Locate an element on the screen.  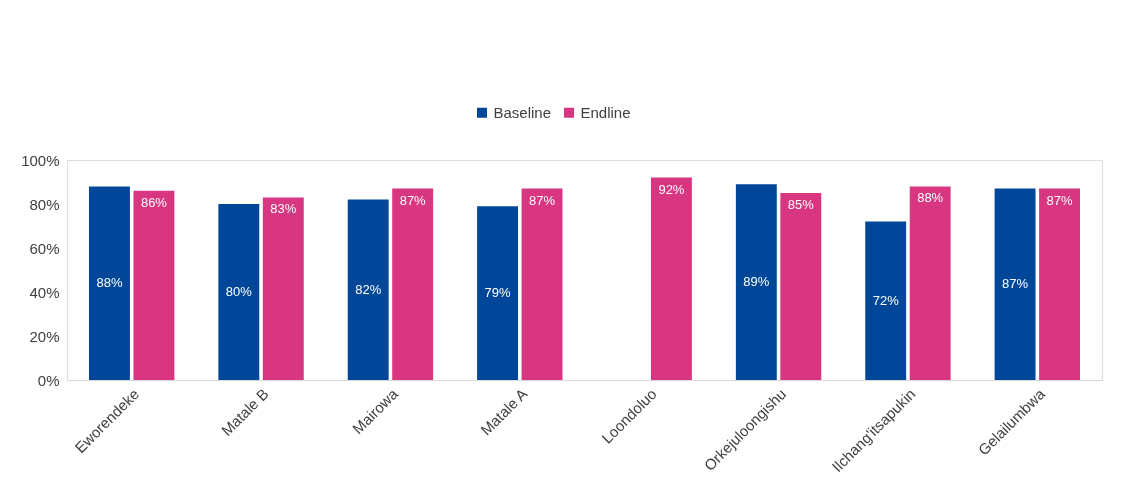
data-label: 72% is located at coordinates (886, 300).